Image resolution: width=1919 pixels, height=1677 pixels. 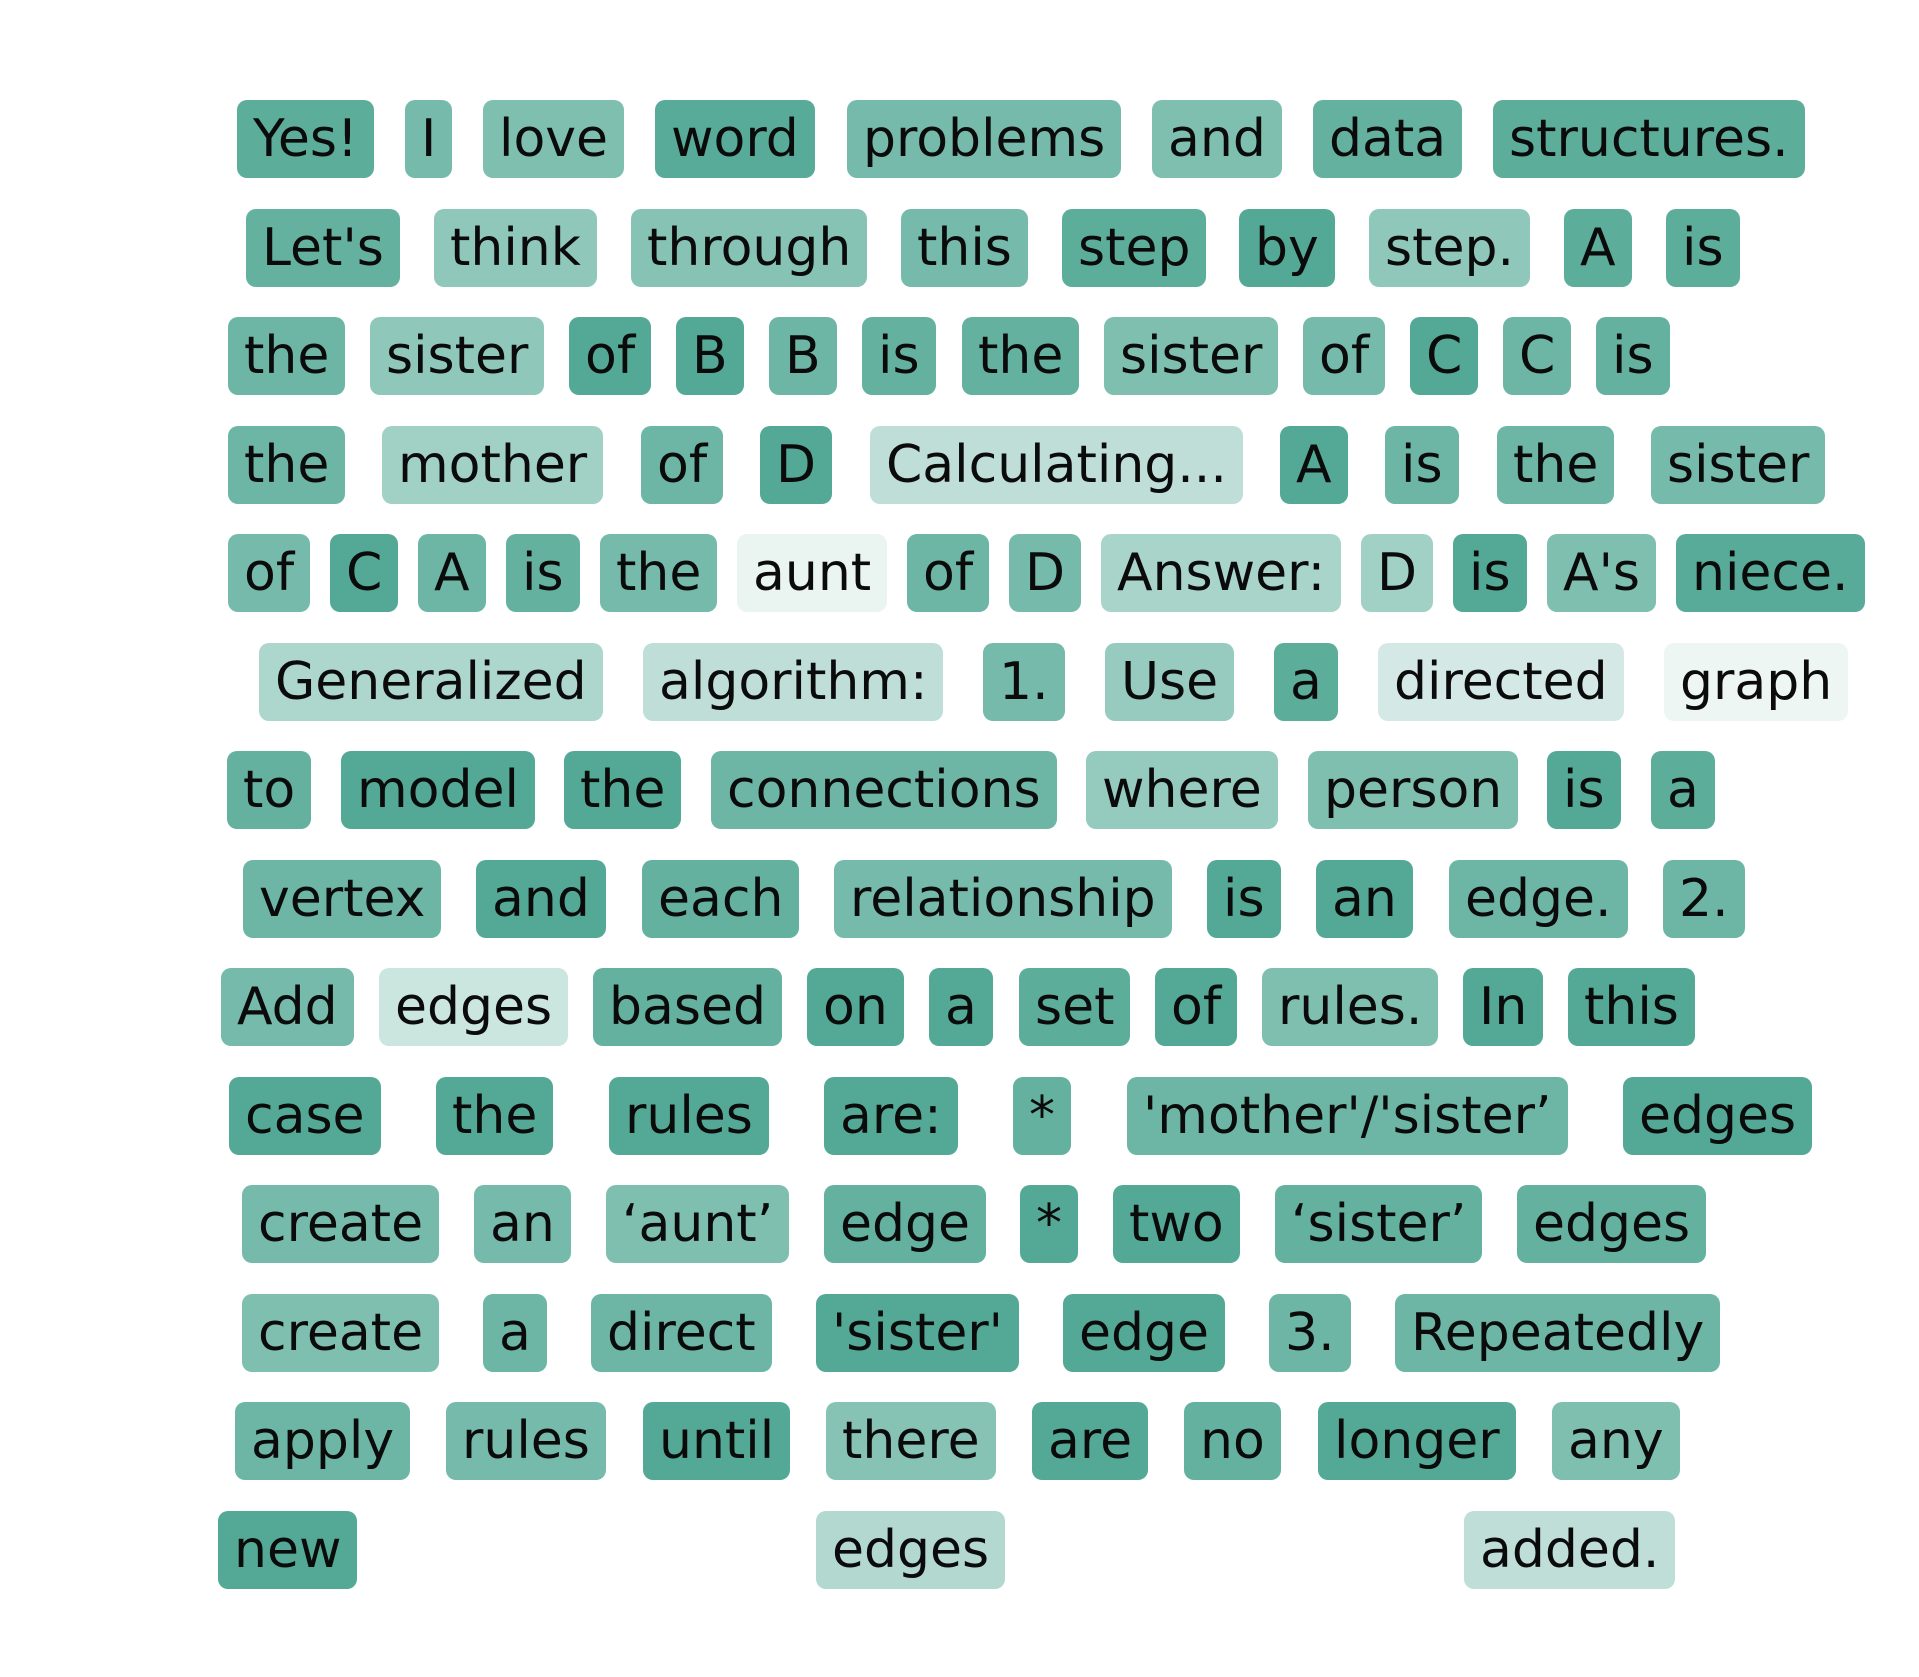 I want to click on token-chip: A's, so click(x=1601, y=573).